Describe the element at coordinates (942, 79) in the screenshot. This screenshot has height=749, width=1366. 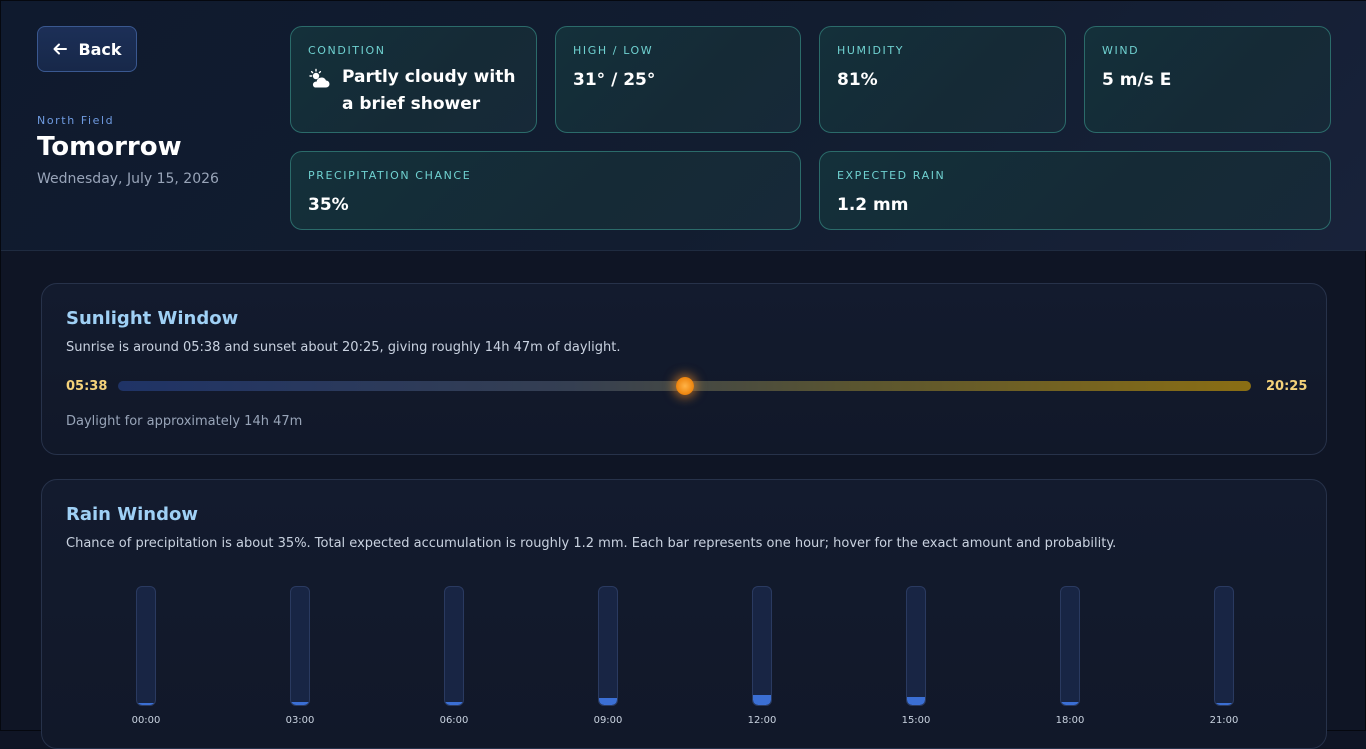
I see `humidity-card: HUMIDITY 81%` at that location.